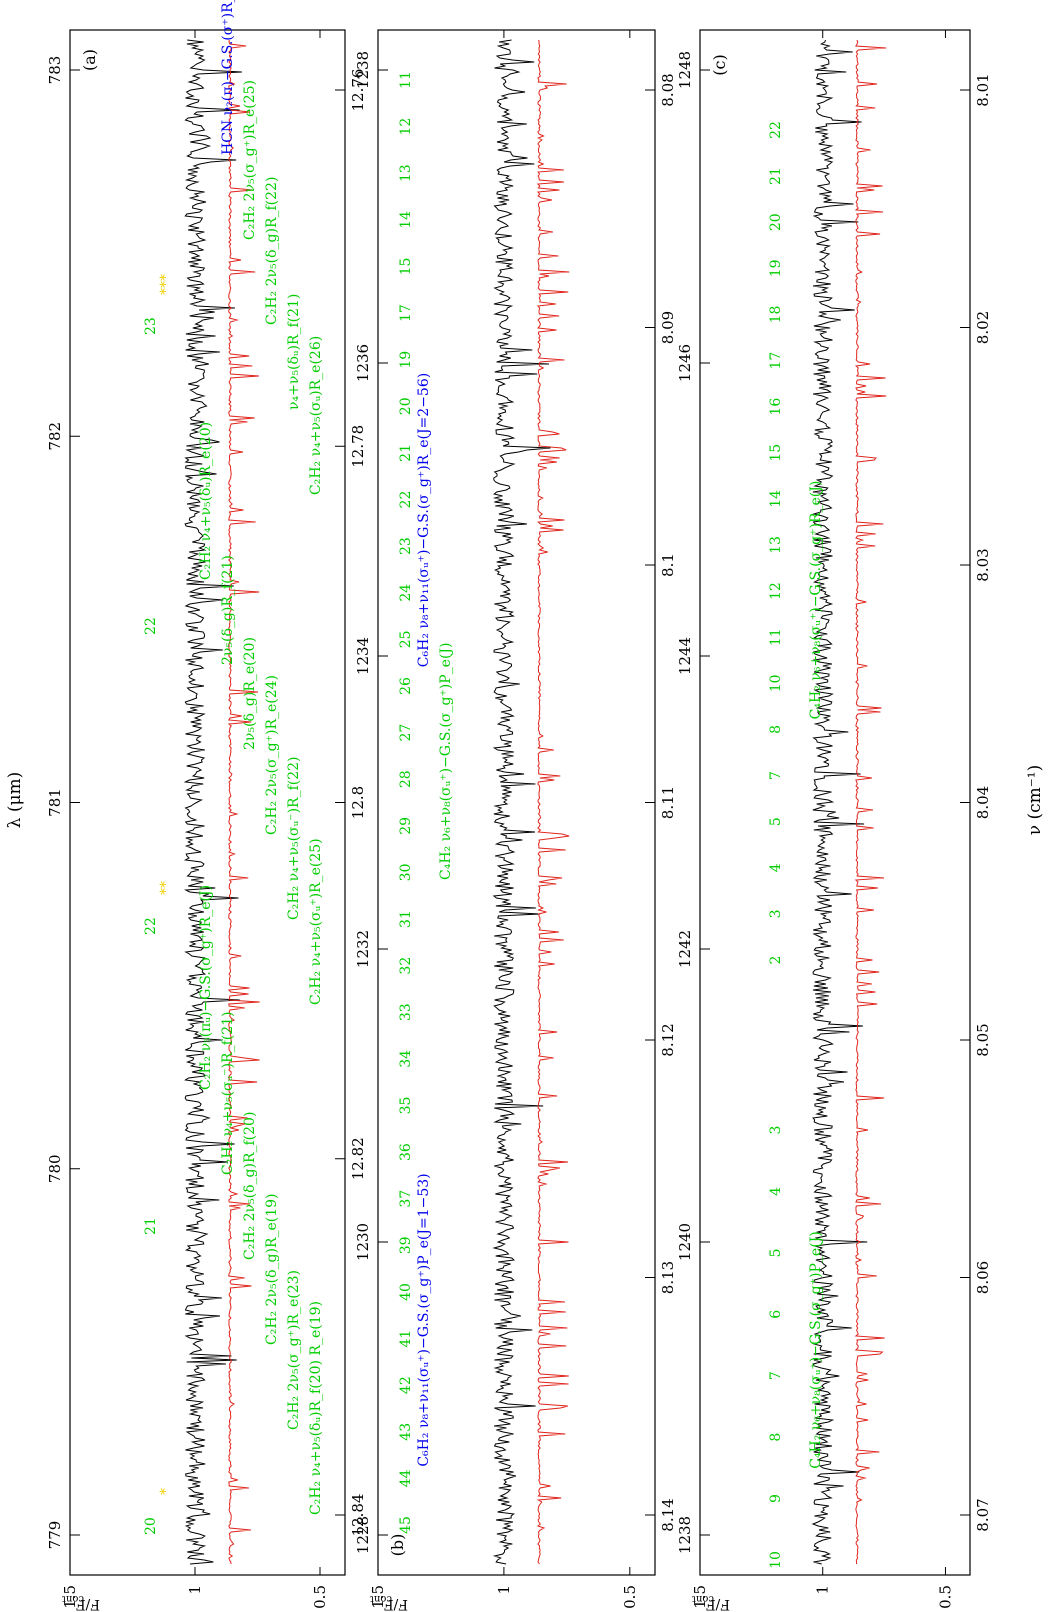 The image size is (1055, 1612). What do you see at coordinates (294, 1350) in the screenshot?
I see `assignment-label: C₂H₂ 2ν₅(σ_g⁺)R_e(23)` at bounding box center [294, 1350].